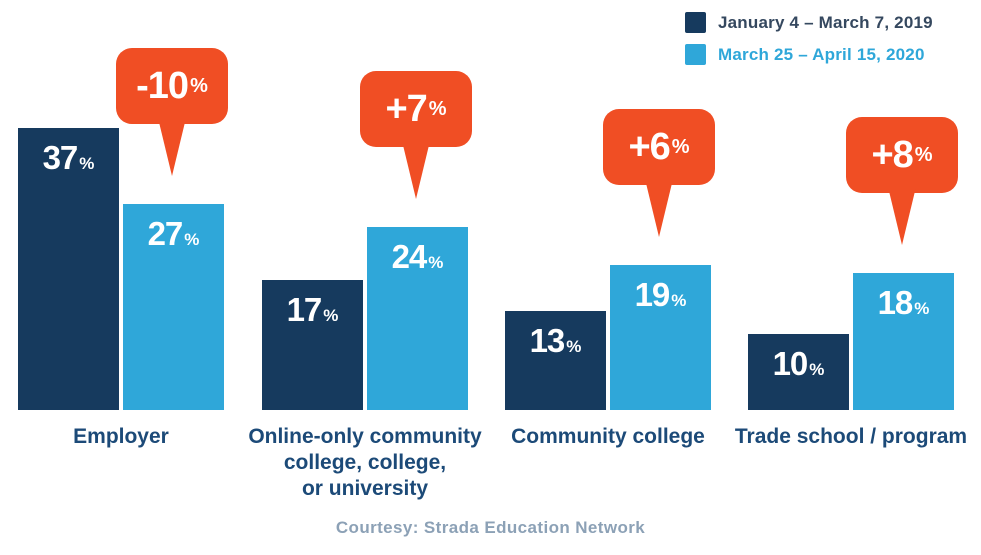  What do you see at coordinates (365, 318) in the screenshot?
I see `bars-online-only: 17% 24%` at bounding box center [365, 318].